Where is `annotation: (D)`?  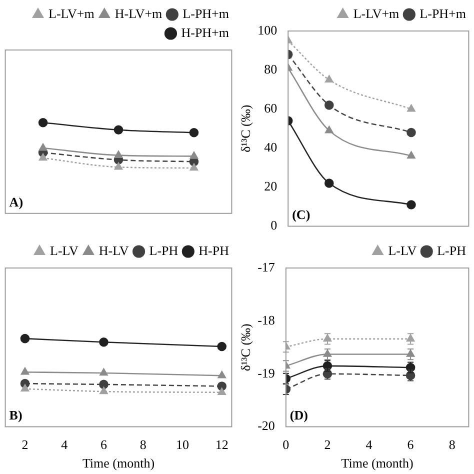 annotation: (D) is located at coordinates (299, 415).